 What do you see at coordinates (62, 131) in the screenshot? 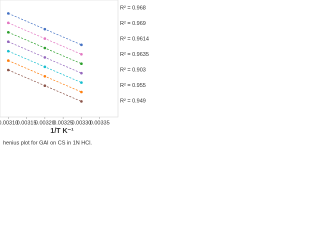
I see `x-axis-label: 1/T K⁻¹` at bounding box center [62, 131].